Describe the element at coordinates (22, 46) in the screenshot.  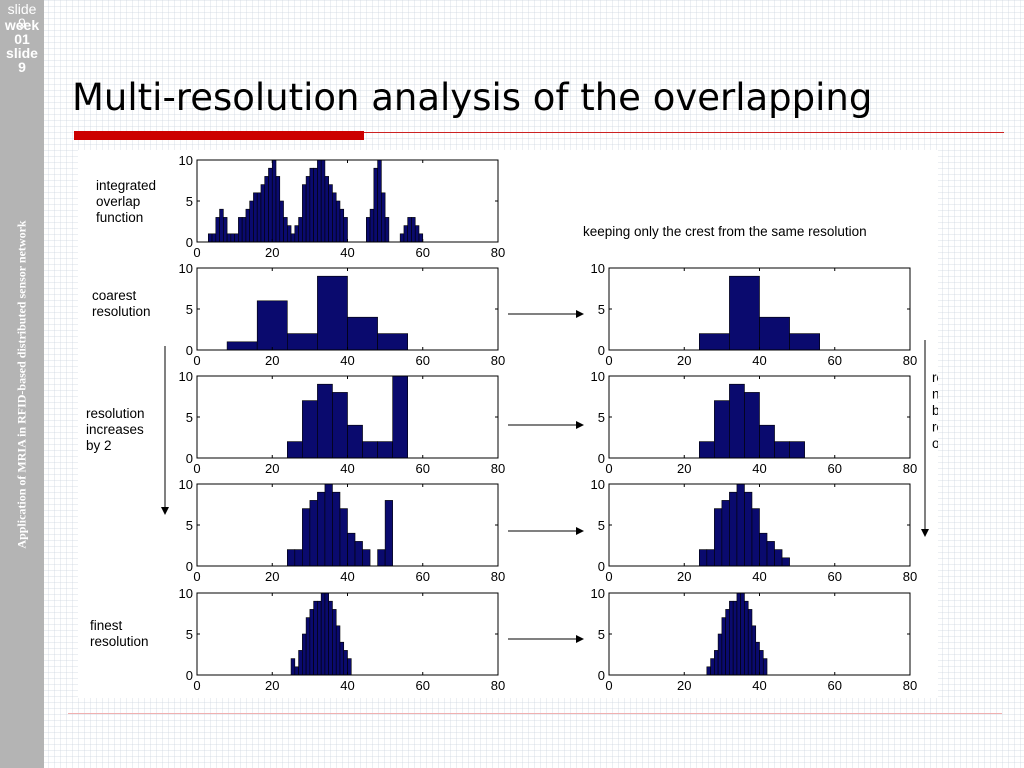
I see `slide-number-front: week 01 slide 9` at that location.